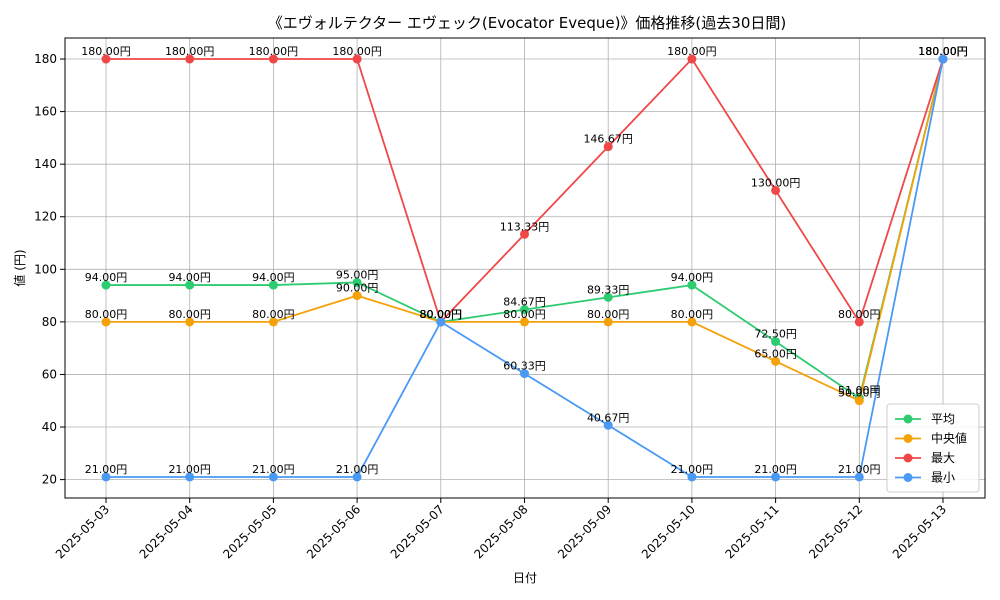 Image resolution: width=1000 pixels, height=600 pixels. Describe the element at coordinates (608, 417) in the screenshot. I see `data-label: 40.67円` at that location.